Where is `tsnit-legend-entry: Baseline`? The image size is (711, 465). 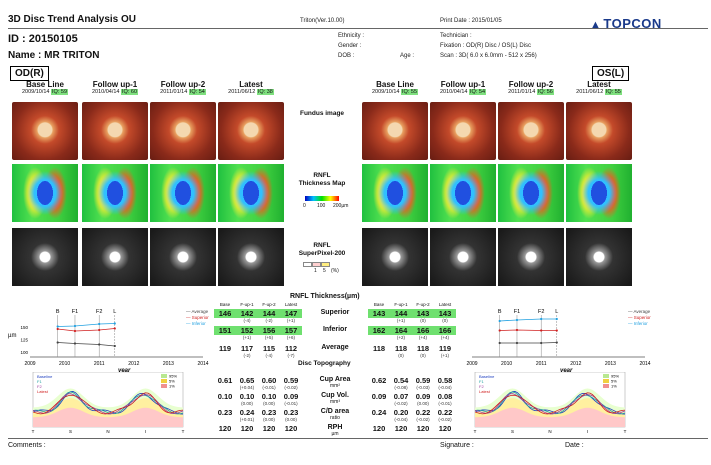
tsnit-legend-entry: Baseline is located at coordinates (487, 376).